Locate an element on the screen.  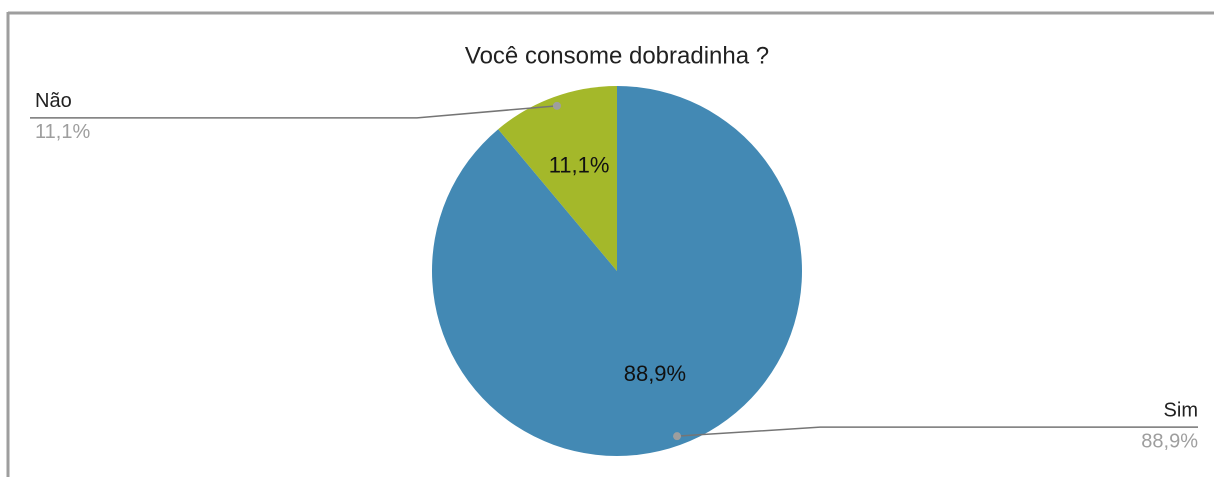
slice-label: 88,9% is located at coordinates (655, 373).